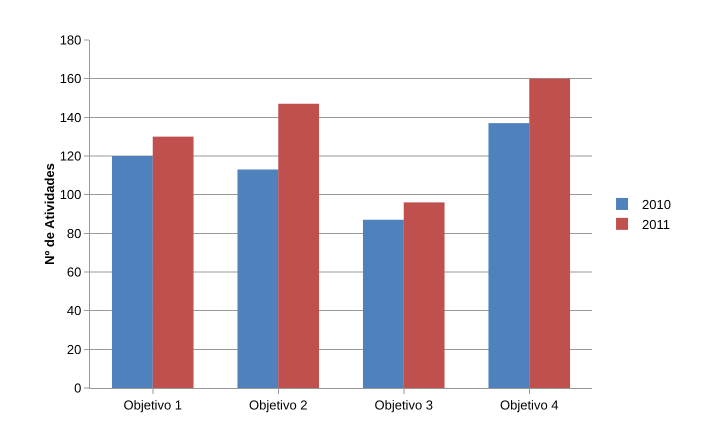 This screenshot has height=438, width=712. I want to click on legend-label: 2011, so click(656, 224).